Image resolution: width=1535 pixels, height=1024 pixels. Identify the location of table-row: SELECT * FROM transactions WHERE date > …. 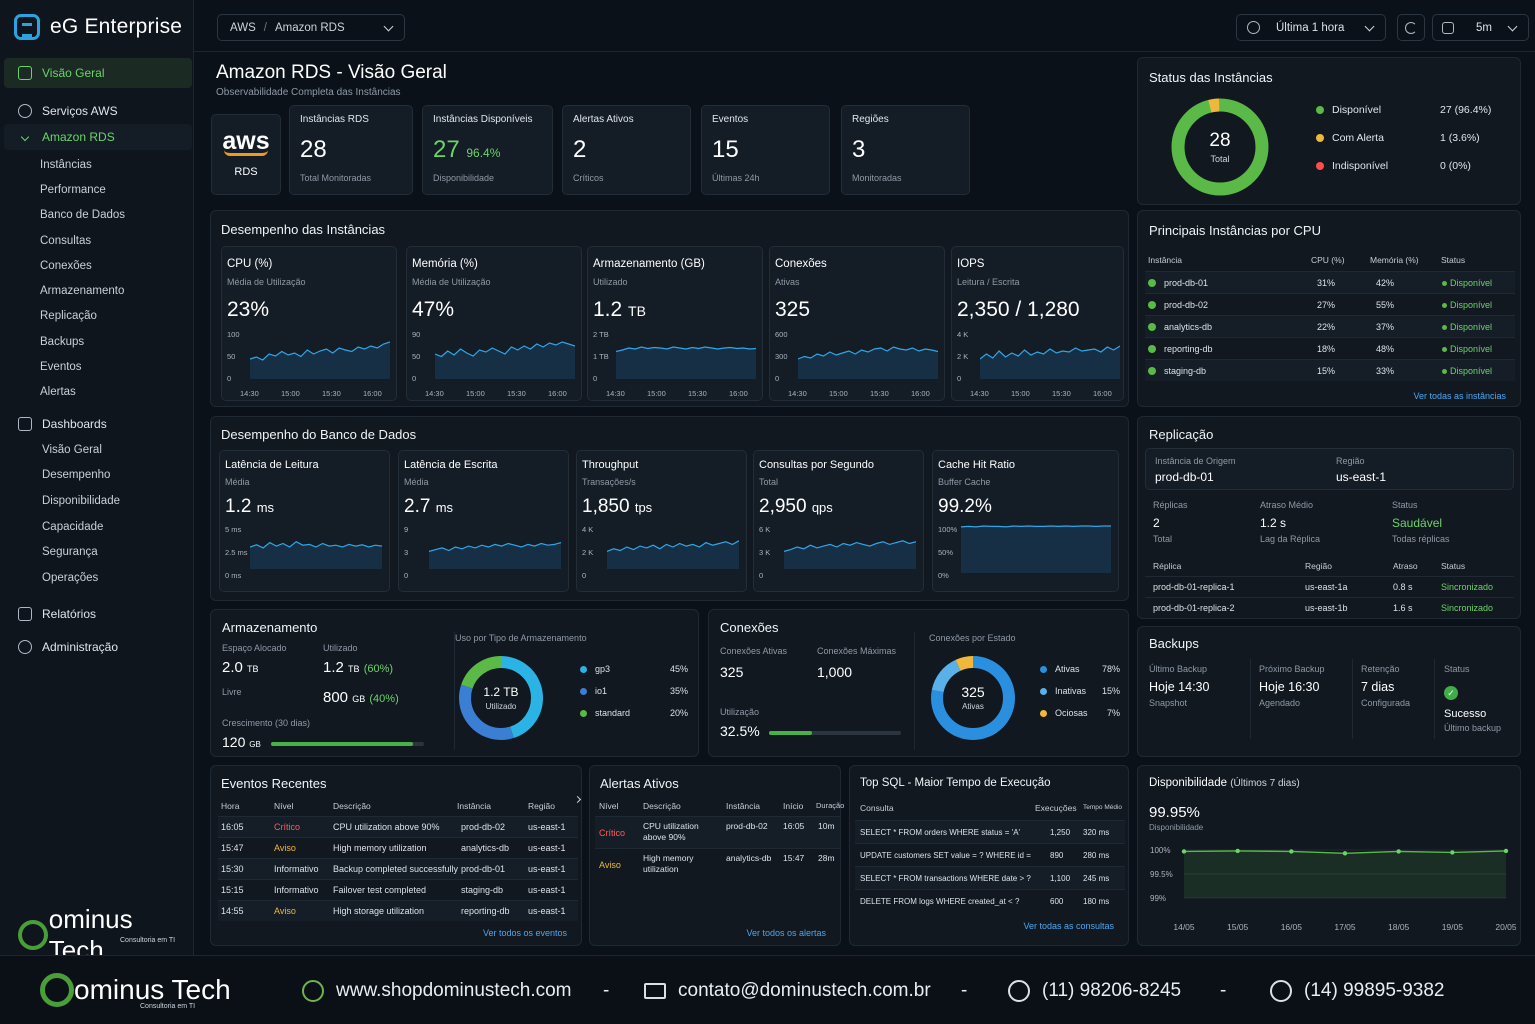
(990, 877).